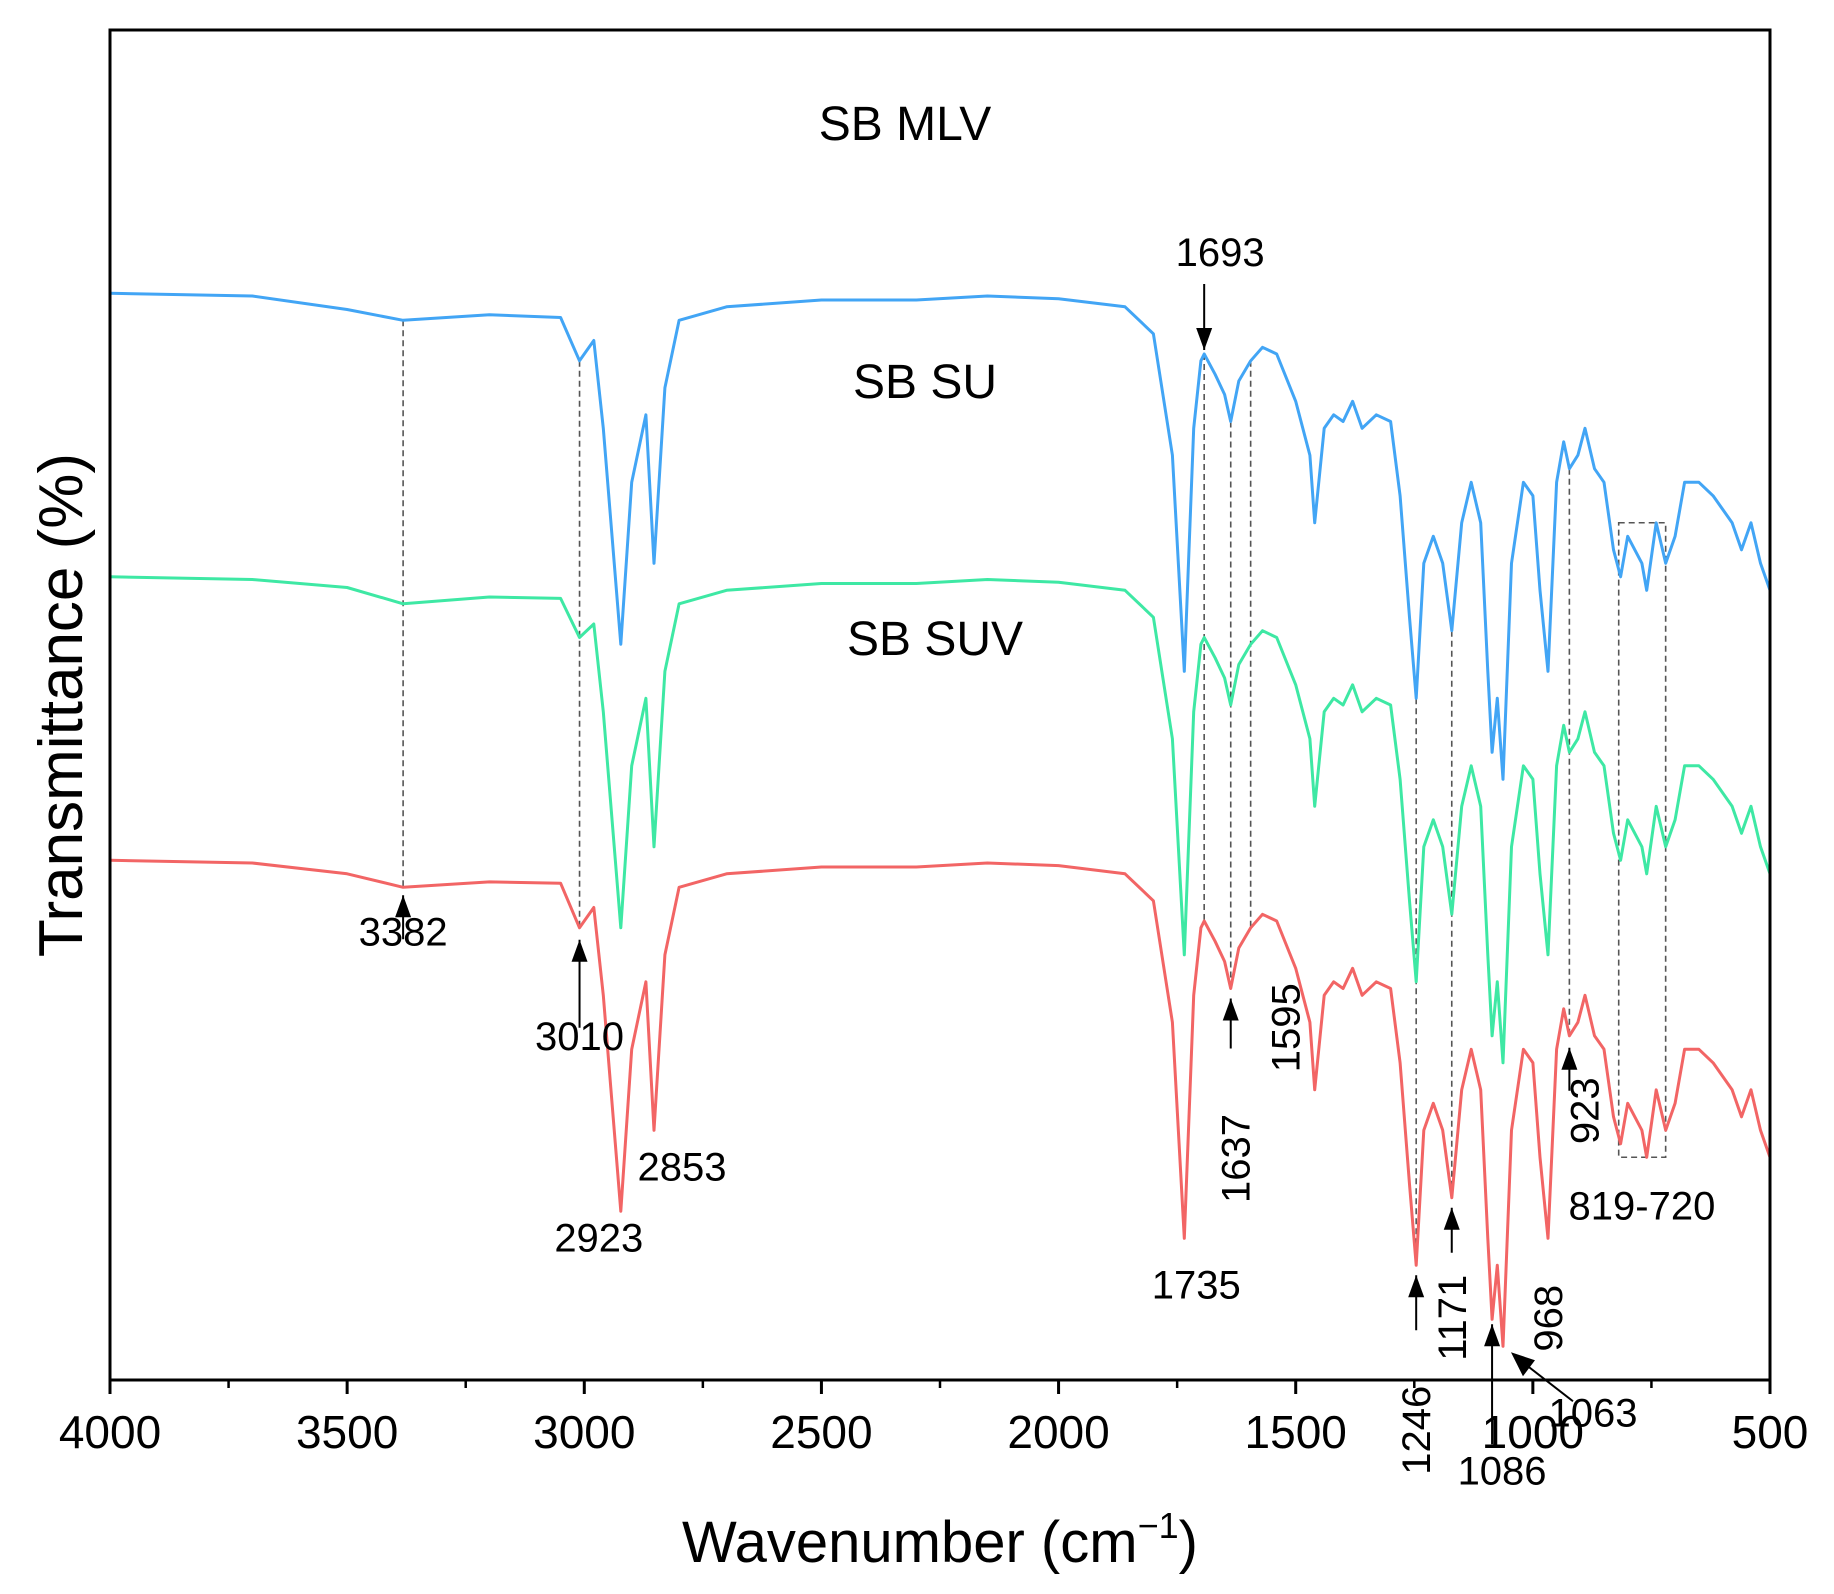 This screenshot has height=1594, width=1834. What do you see at coordinates (1188, 1542) in the screenshot?
I see `x-axis-label-close: )` at bounding box center [1188, 1542].